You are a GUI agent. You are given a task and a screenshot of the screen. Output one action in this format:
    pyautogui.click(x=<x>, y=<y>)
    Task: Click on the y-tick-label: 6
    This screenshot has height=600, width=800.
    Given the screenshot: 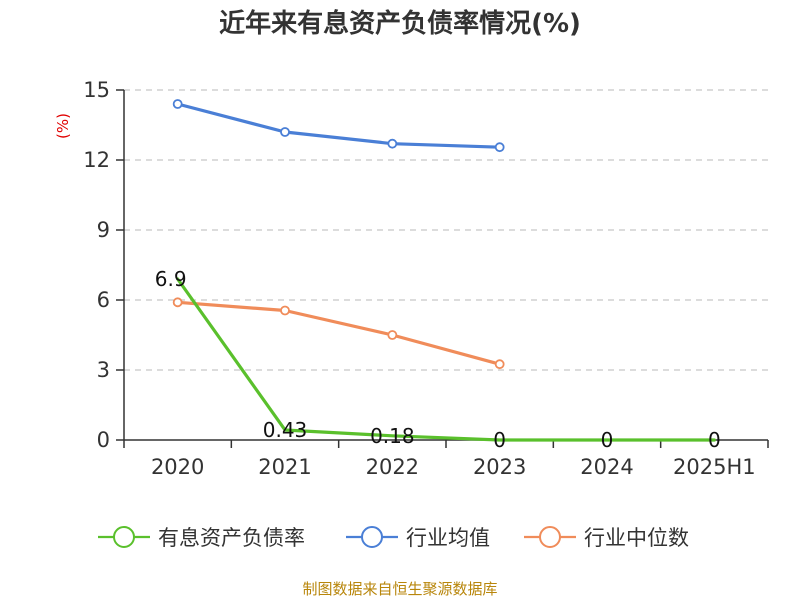 What is the action you would take?
    pyautogui.click(x=103, y=300)
    